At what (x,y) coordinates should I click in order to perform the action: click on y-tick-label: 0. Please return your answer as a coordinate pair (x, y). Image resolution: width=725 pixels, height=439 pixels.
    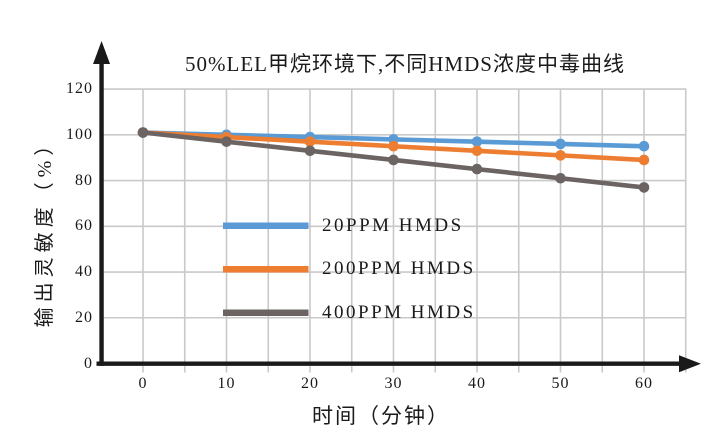
    Looking at the image, I should click on (88, 363).